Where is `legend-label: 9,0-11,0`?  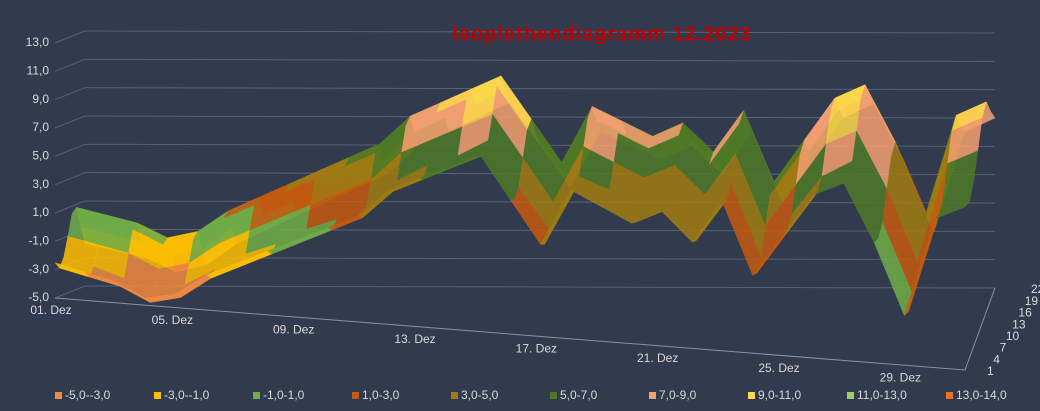 legend-label: 9,0-11,0 is located at coordinates (779, 395).